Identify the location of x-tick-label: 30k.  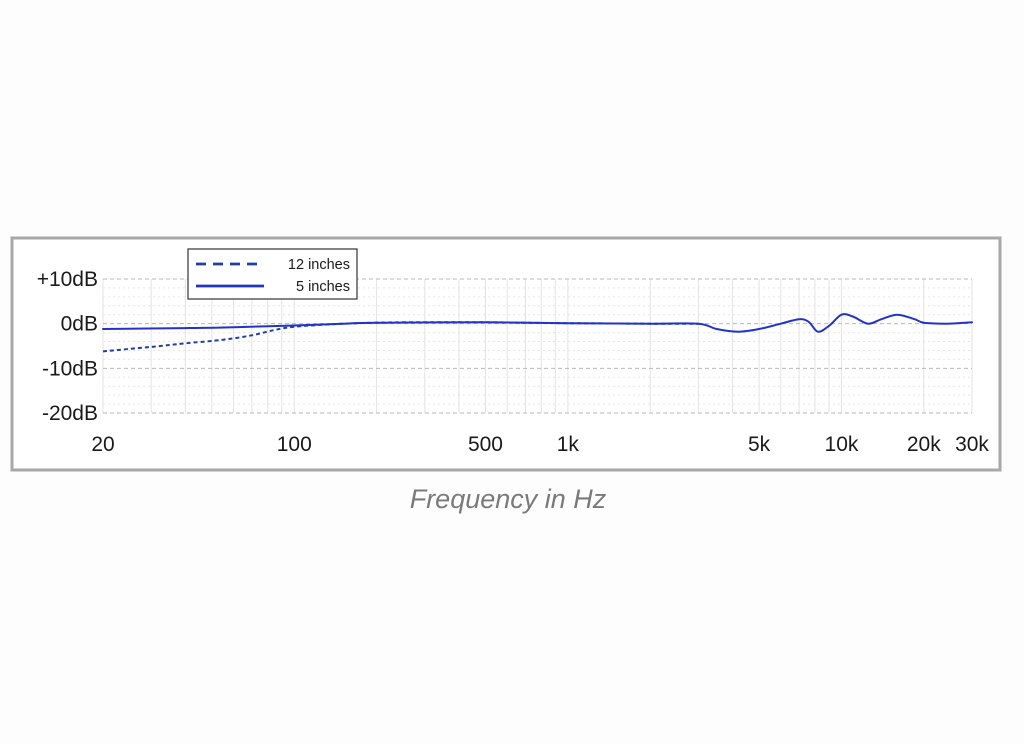
(972, 444).